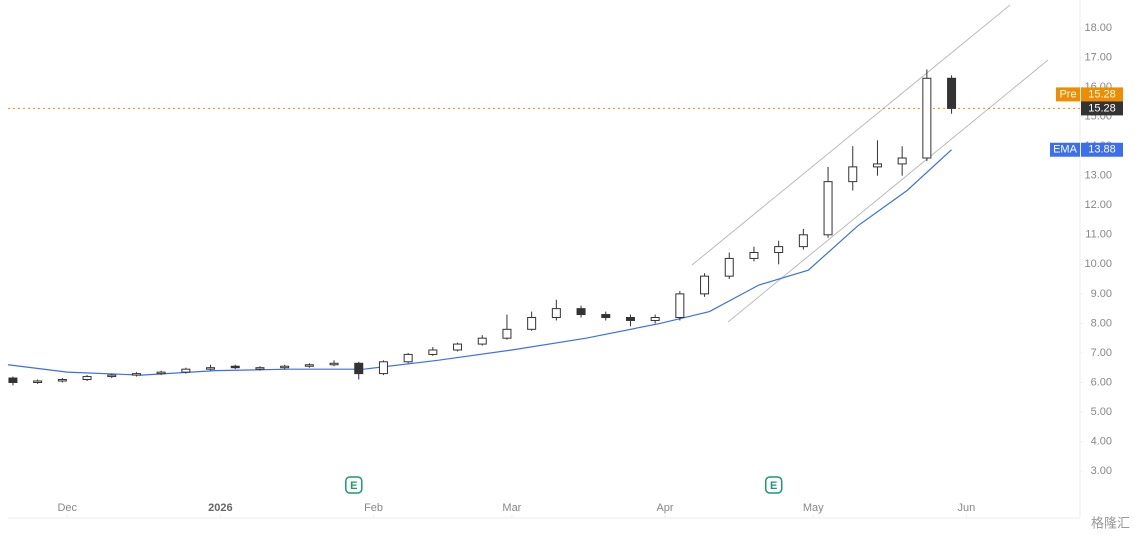 The height and width of the screenshot is (540, 1135). What do you see at coordinates (813, 508) in the screenshot?
I see `x-tick-label: May` at bounding box center [813, 508].